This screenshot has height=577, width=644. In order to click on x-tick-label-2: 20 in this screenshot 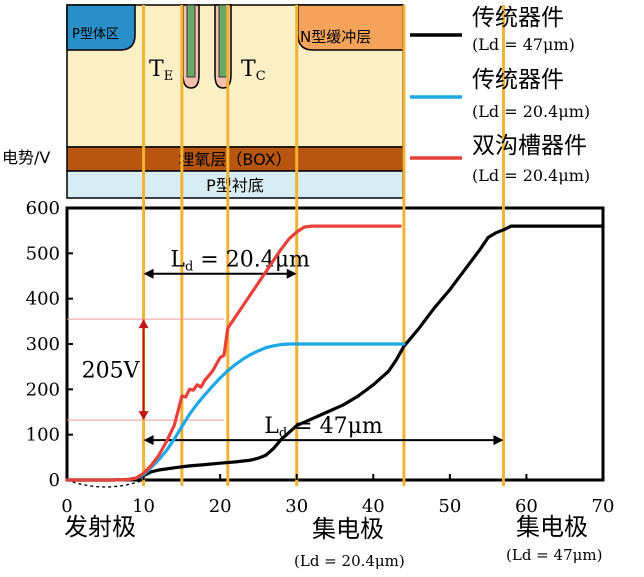, I will do `click(220, 506)`.